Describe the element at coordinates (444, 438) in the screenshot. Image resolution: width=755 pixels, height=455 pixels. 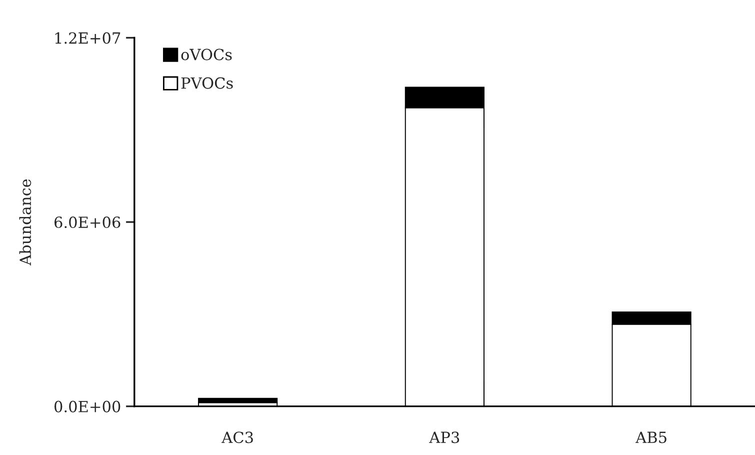
I see `x-tick-label: AP3` at that location.